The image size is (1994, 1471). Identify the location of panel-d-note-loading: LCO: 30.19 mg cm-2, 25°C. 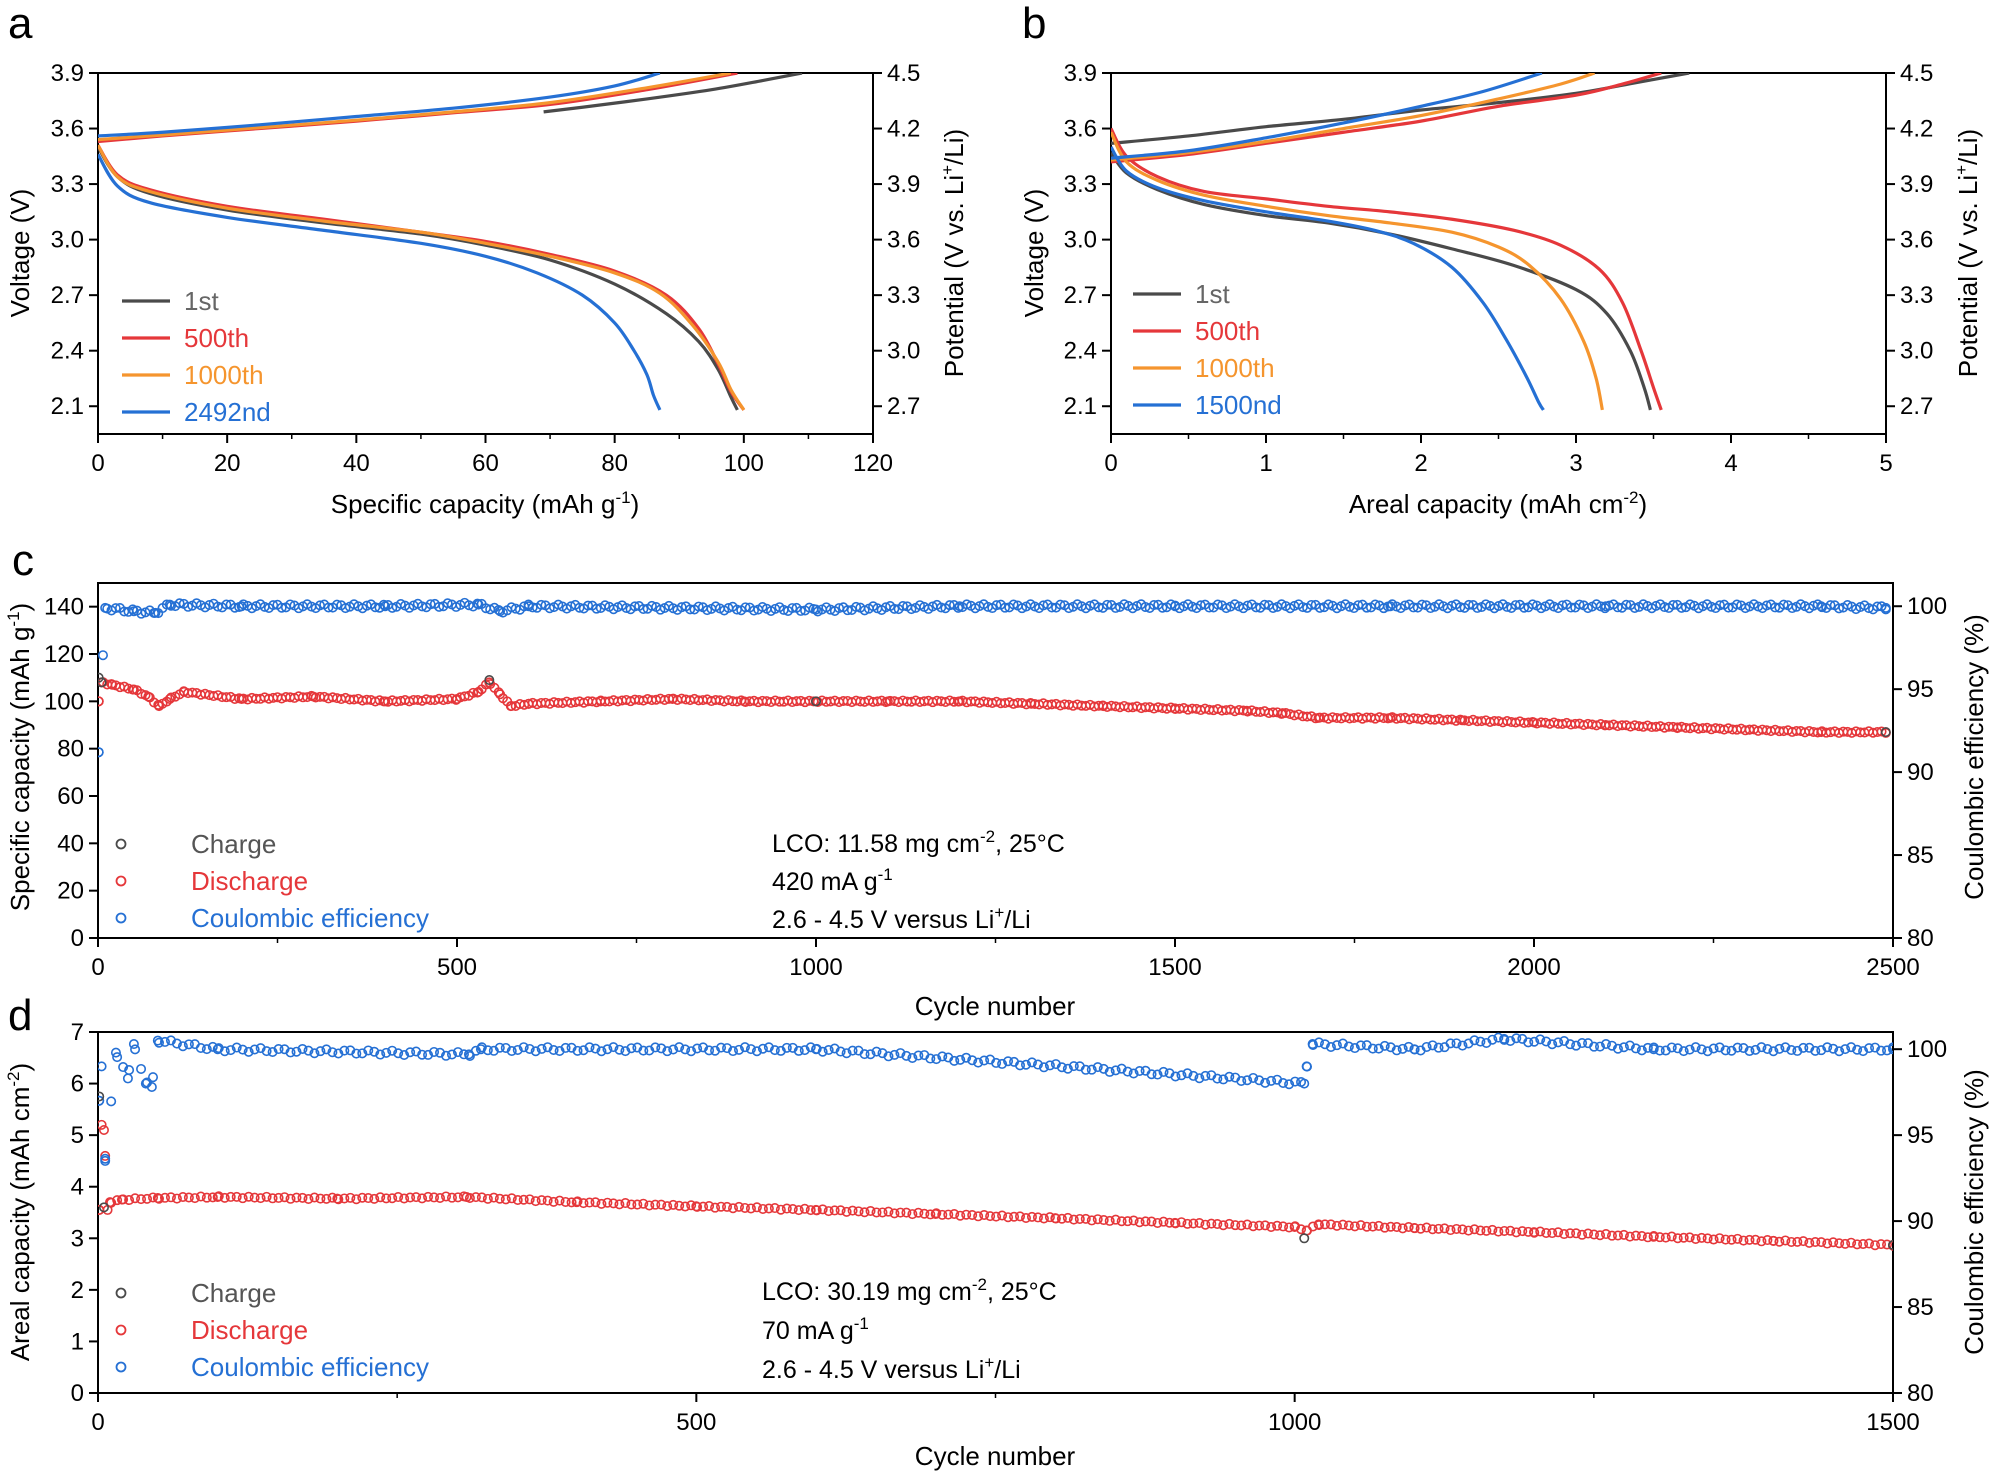
(909, 1290).